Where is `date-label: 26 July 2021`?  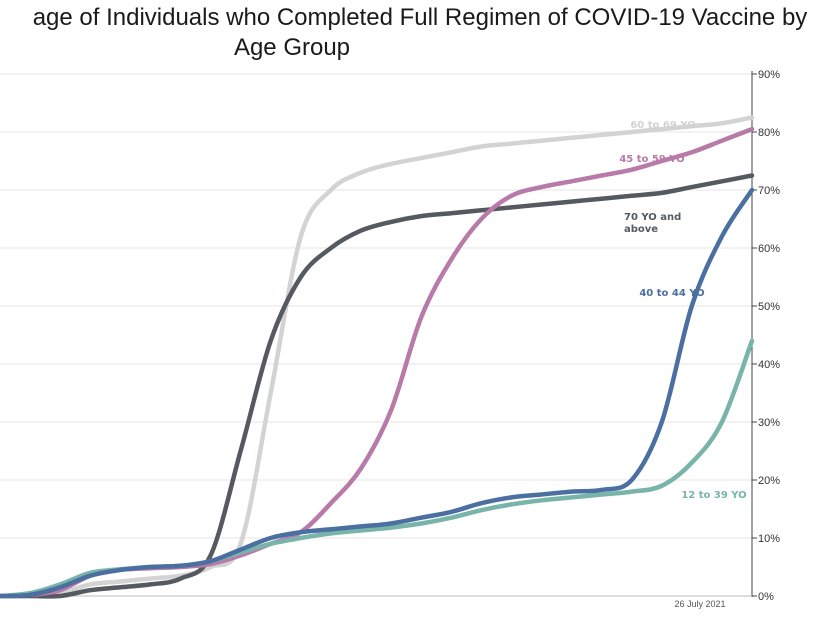
date-label: 26 July 2021 is located at coordinates (699, 604).